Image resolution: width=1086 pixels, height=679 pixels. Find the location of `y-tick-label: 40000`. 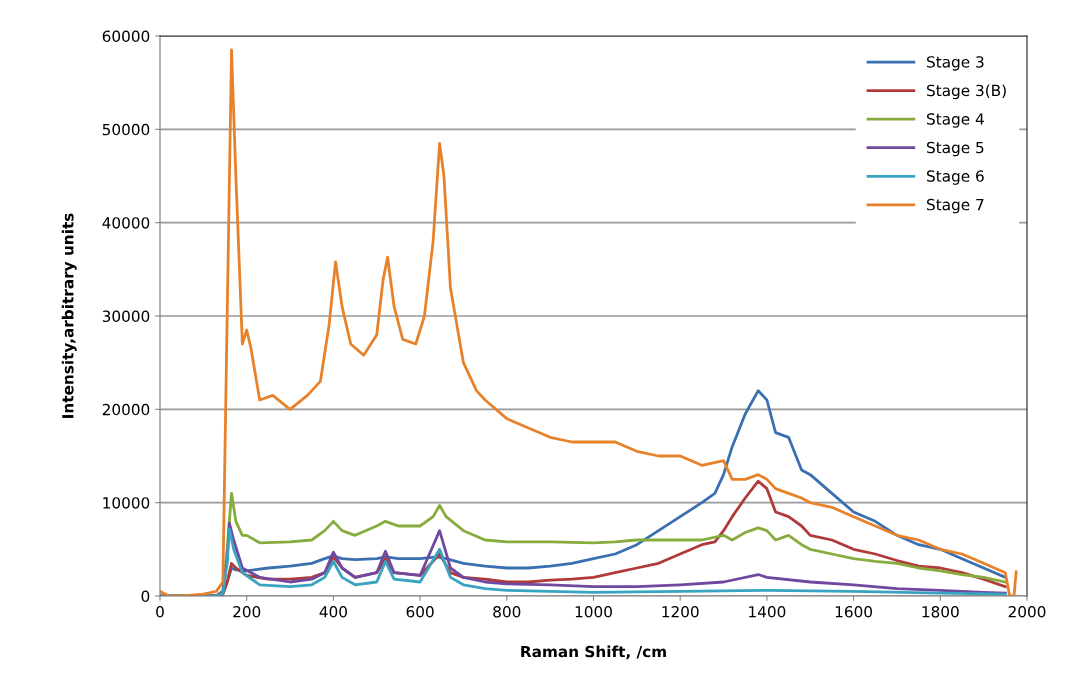

y-tick-label: 40000 is located at coordinates (126, 223).